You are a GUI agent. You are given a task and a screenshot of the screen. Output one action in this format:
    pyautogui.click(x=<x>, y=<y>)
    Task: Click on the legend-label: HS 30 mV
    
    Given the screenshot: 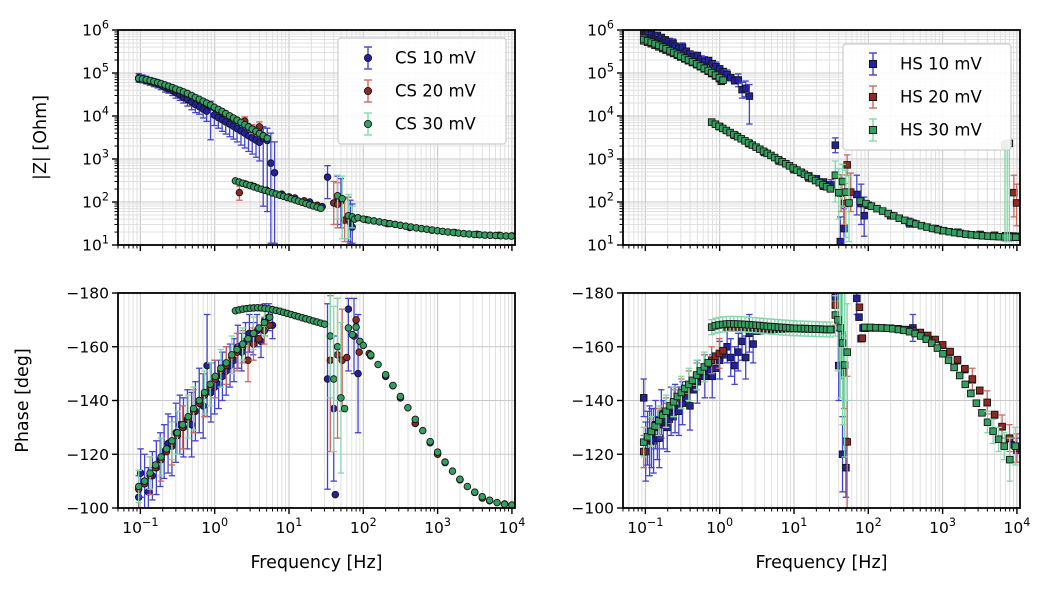 What is the action you would take?
    pyautogui.click(x=941, y=130)
    